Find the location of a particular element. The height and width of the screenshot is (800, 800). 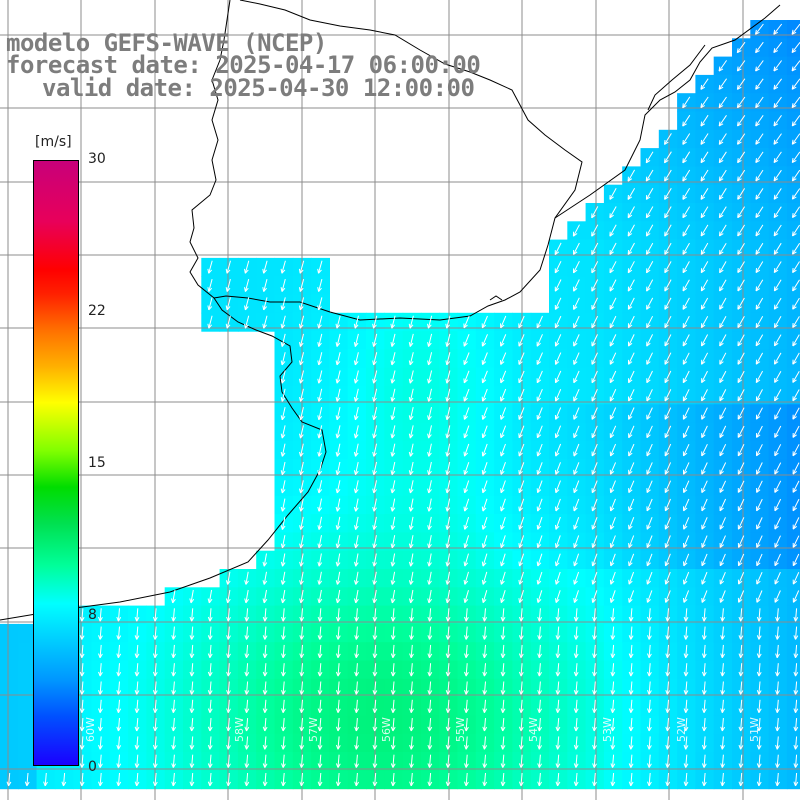

colorbar-tick-0: 0 is located at coordinates (92, 767).